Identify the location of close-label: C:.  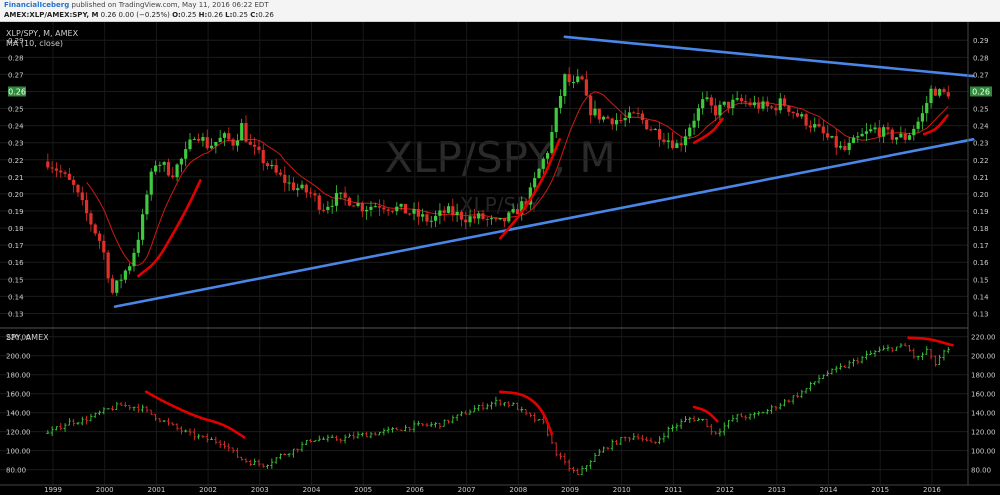
(254, 15).